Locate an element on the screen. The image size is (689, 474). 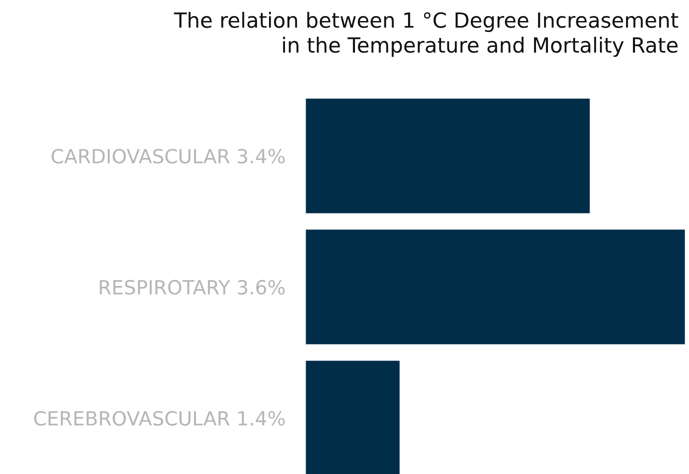
y-tick-label: RESPIROTARY 3.6% is located at coordinates (192, 287).